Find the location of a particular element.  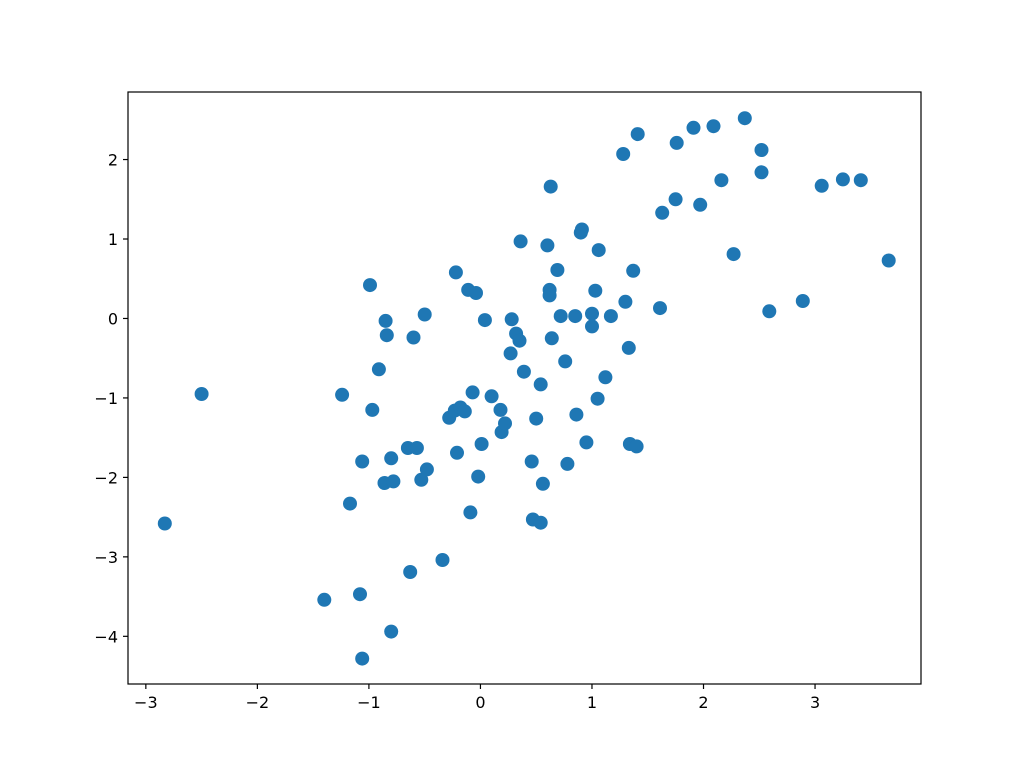

x-tick-label: −2 is located at coordinates (258, 702).